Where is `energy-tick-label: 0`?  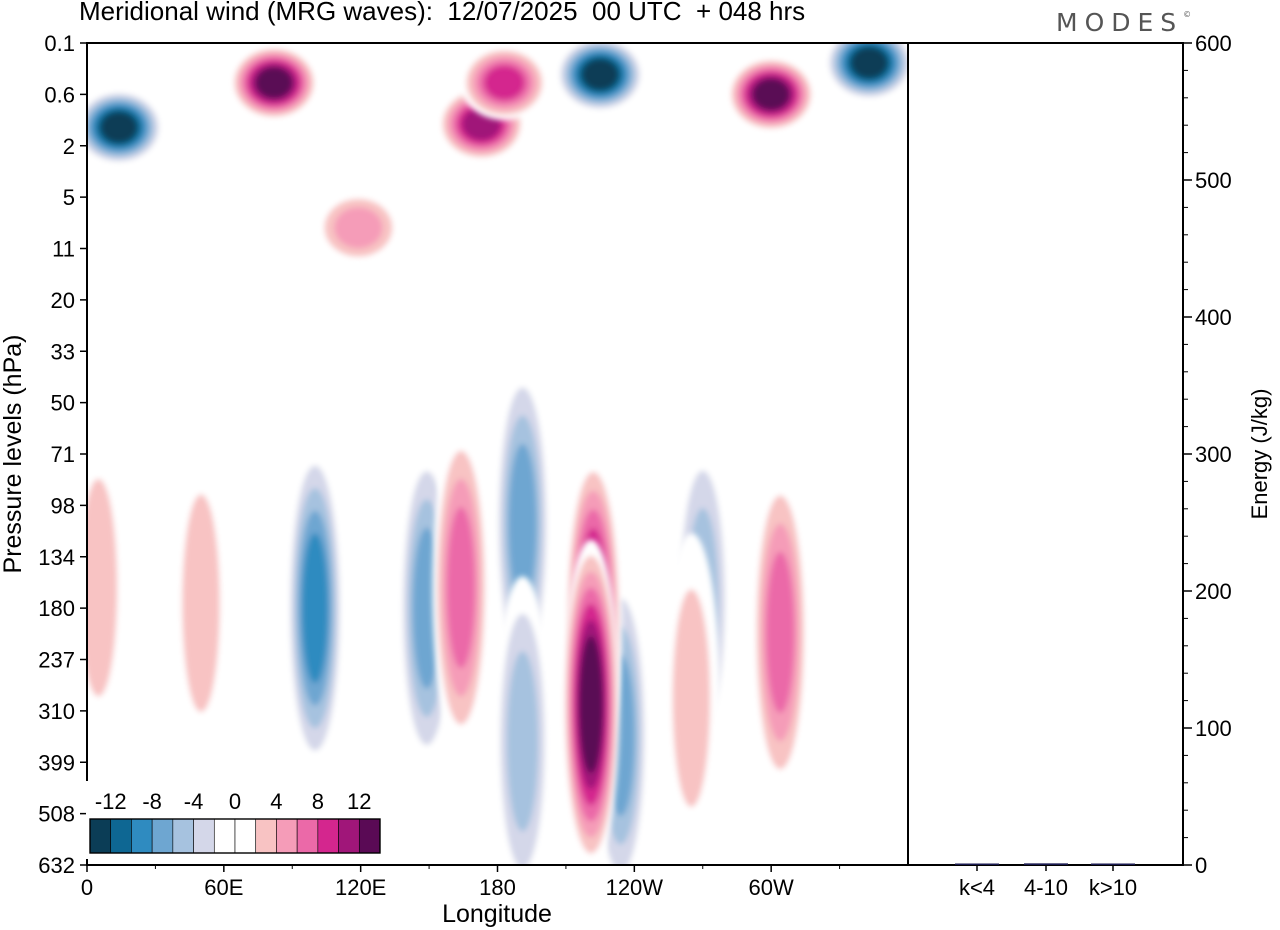
energy-tick-label: 0 is located at coordinates (1201, 865).